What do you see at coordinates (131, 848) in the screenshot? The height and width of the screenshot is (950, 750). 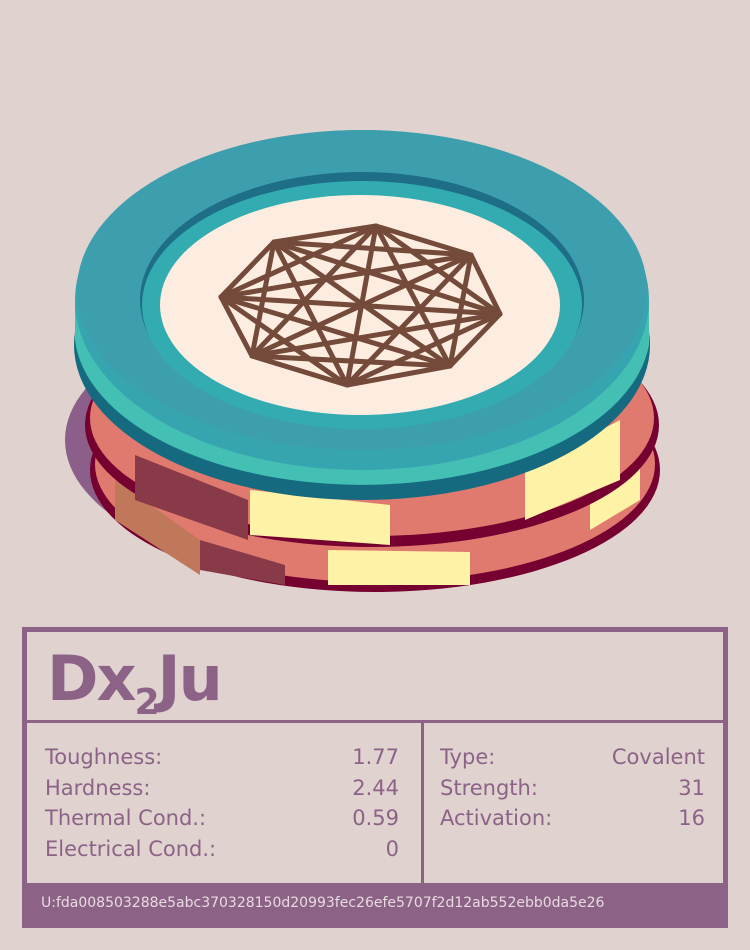 I see `stat-label: Electrical Cond.:` at bounding box center [131, 848].